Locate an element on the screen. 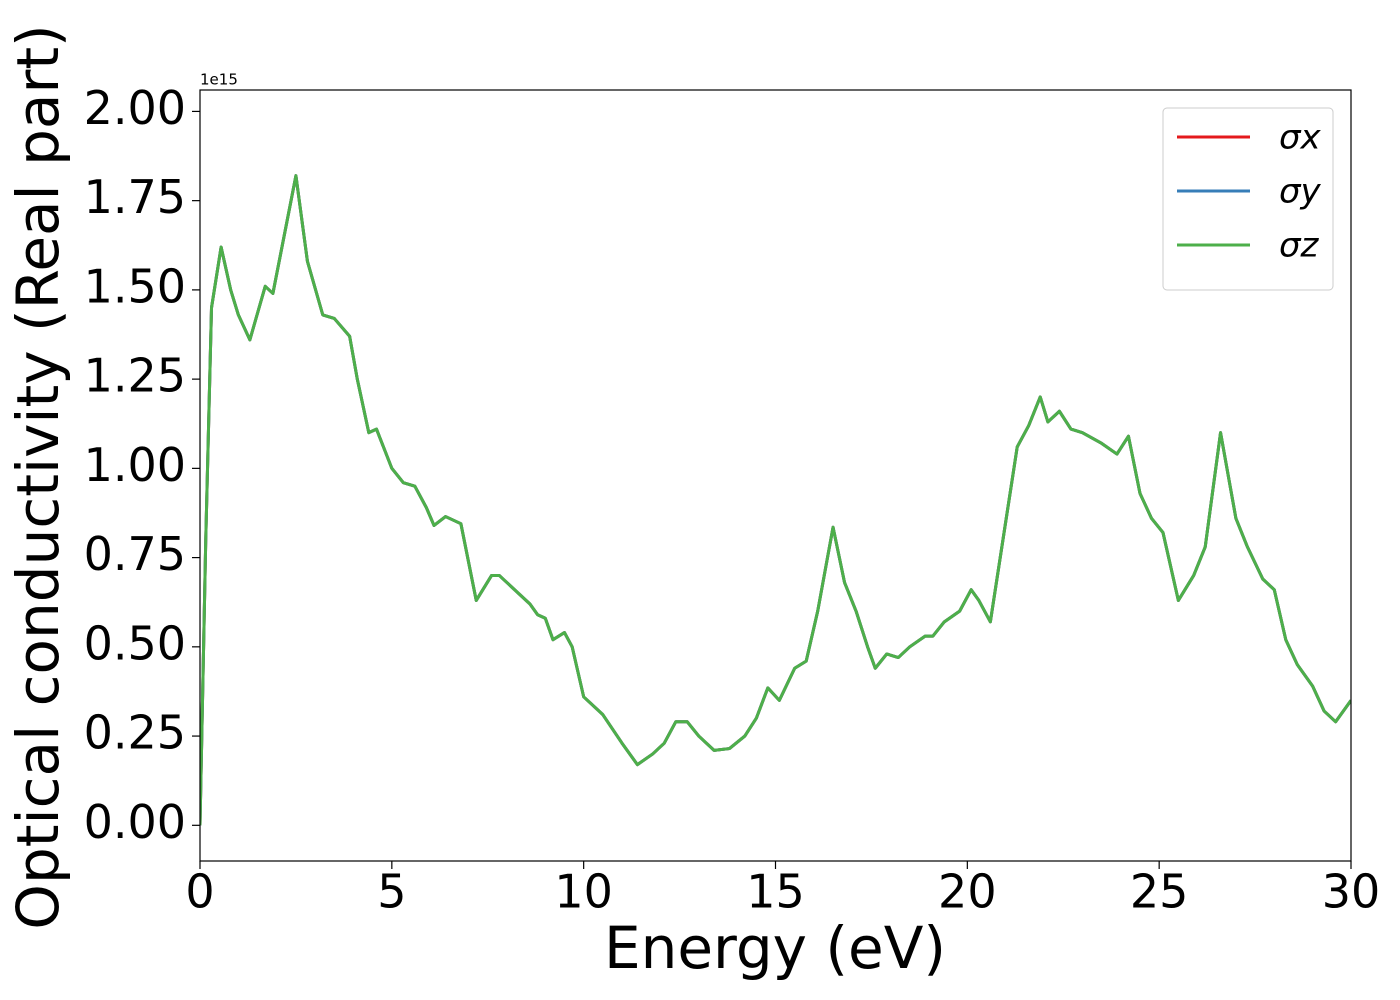 This screenshot has height=1000, width=1400. y-tick-label: 0.25 is located at coordinates (135, 733).